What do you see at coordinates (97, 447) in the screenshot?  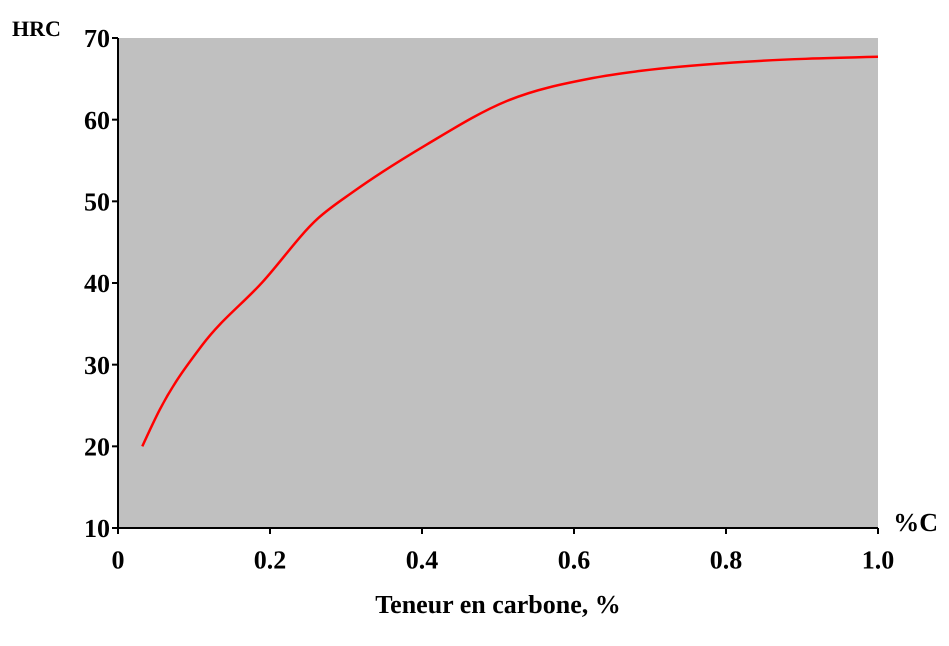 I see `y-tick-label: 20` at bounding box center [97, 447].